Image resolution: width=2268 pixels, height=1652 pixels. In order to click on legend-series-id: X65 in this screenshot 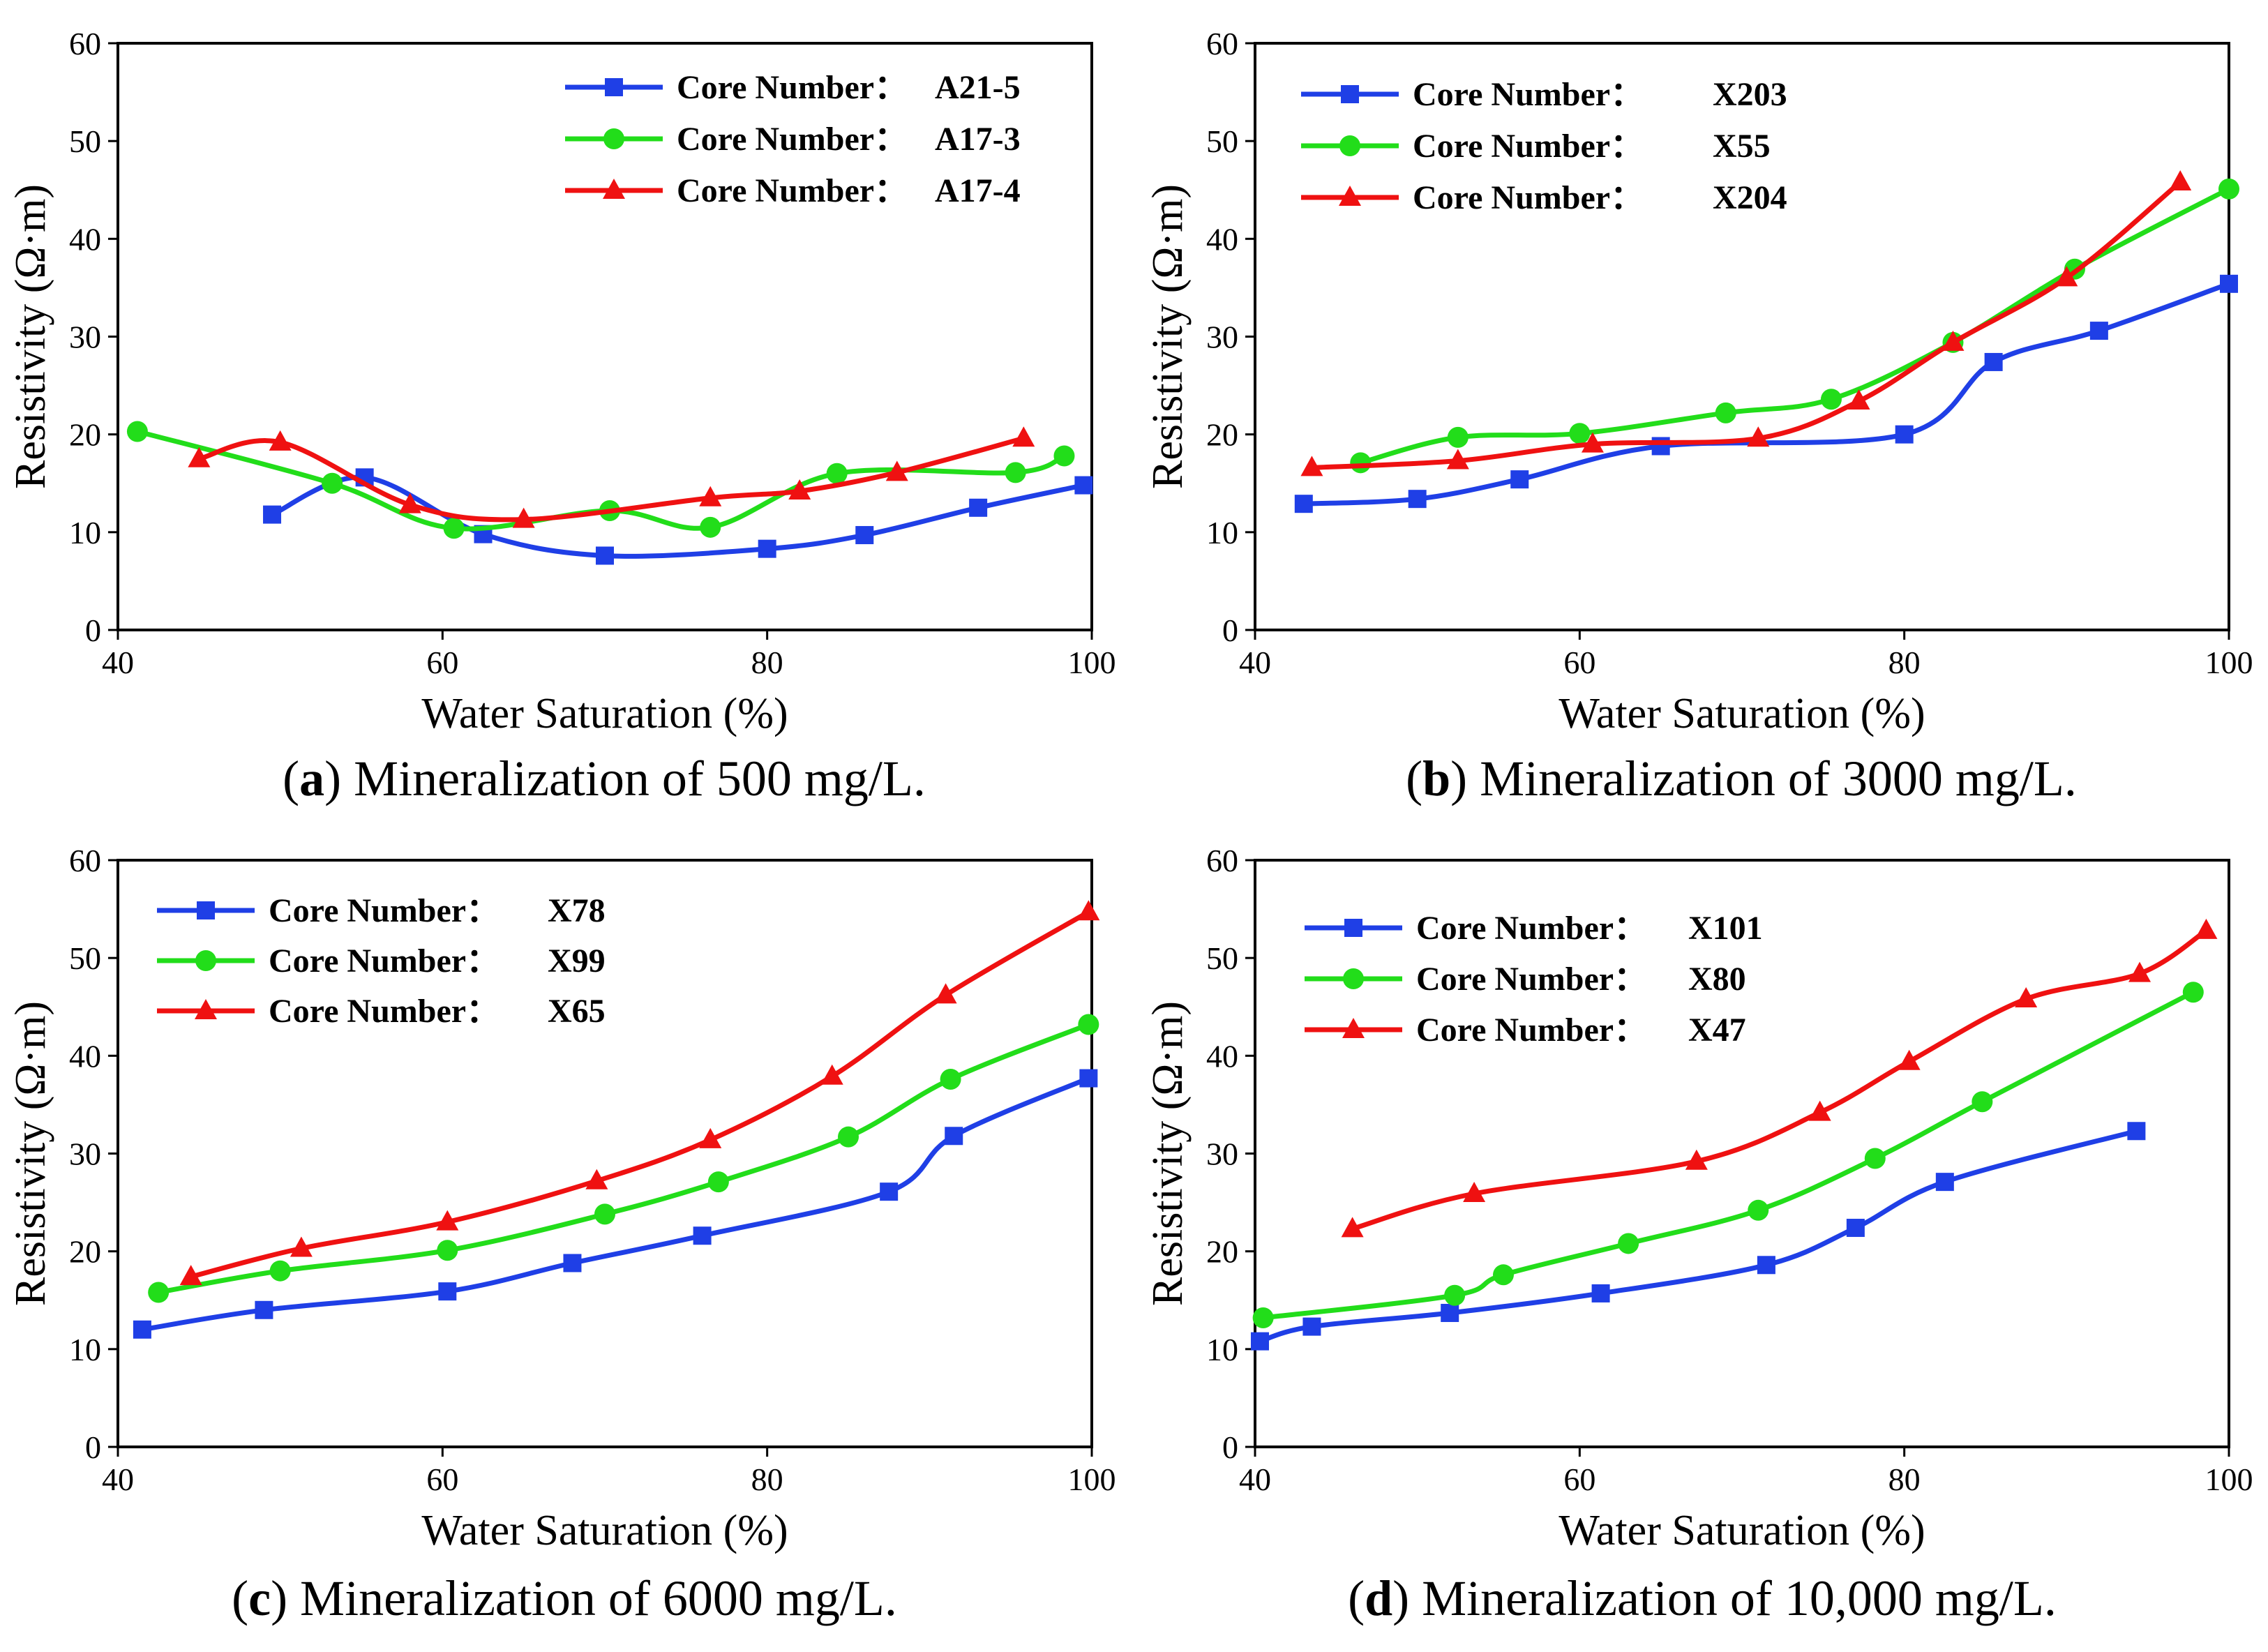, I will do `click(577, 1011)`.